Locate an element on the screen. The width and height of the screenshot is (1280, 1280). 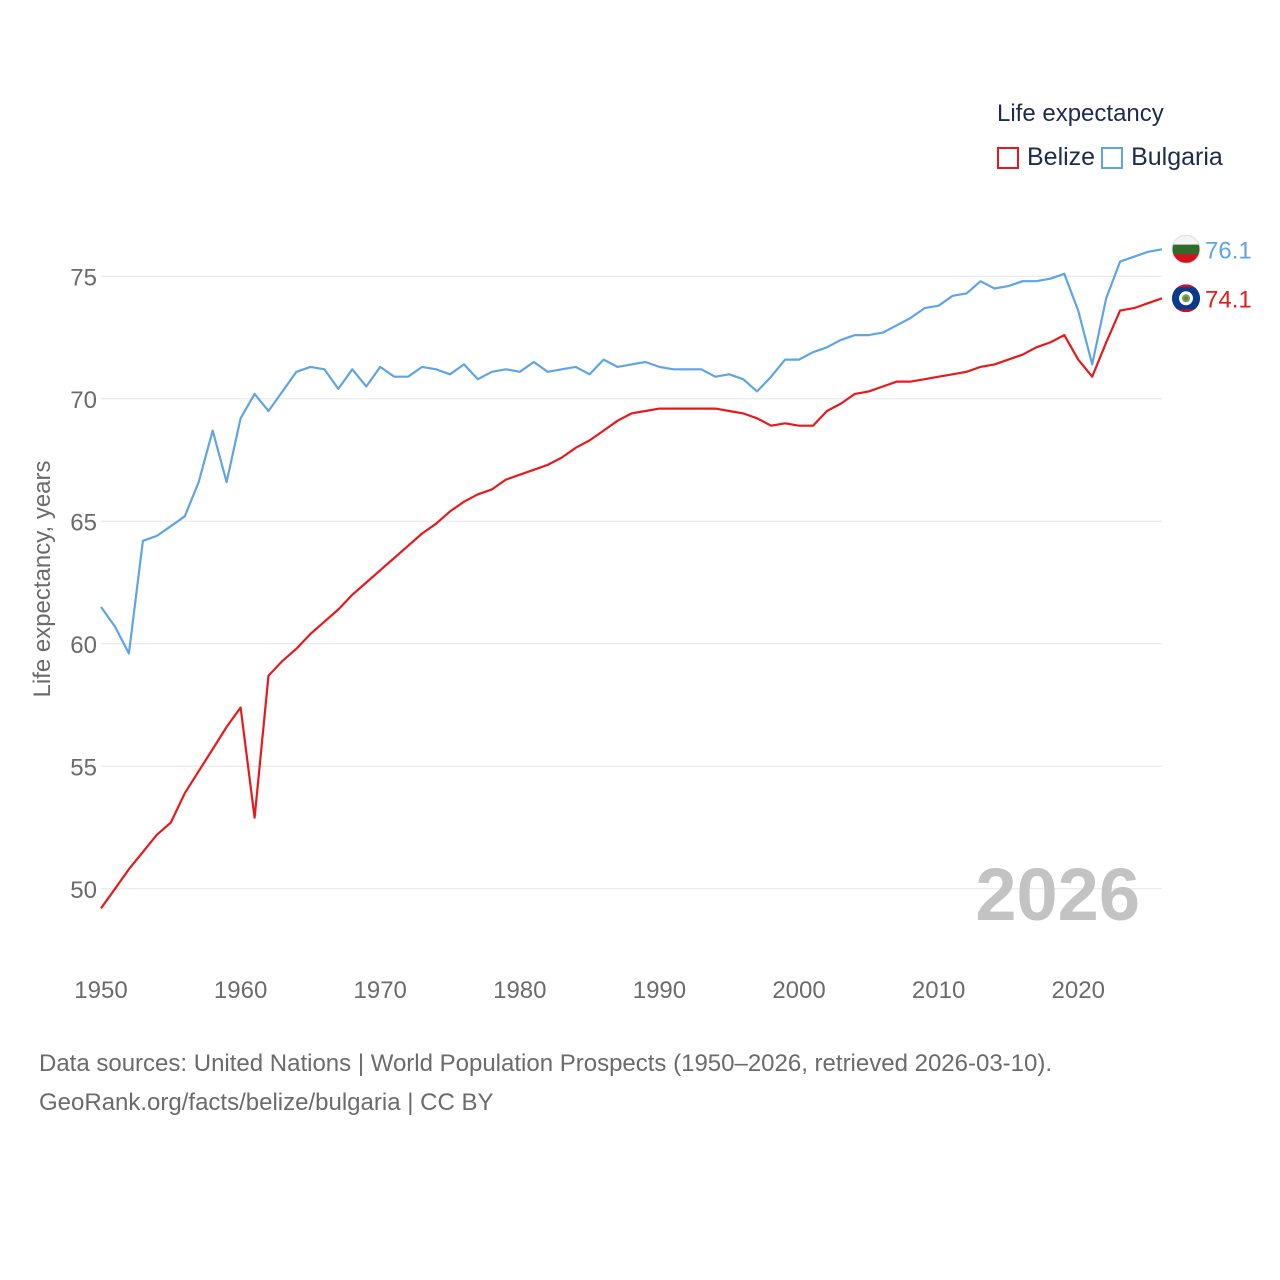
x-tick-label-2020: 2020 is located at coordinates (1078, 990).